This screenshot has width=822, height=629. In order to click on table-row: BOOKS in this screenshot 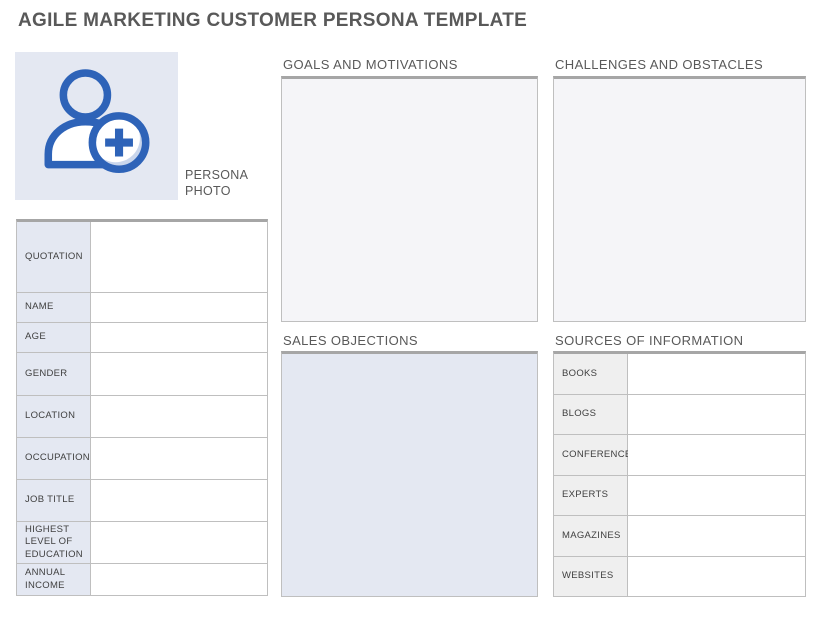, I will do `click(679, 374)`.